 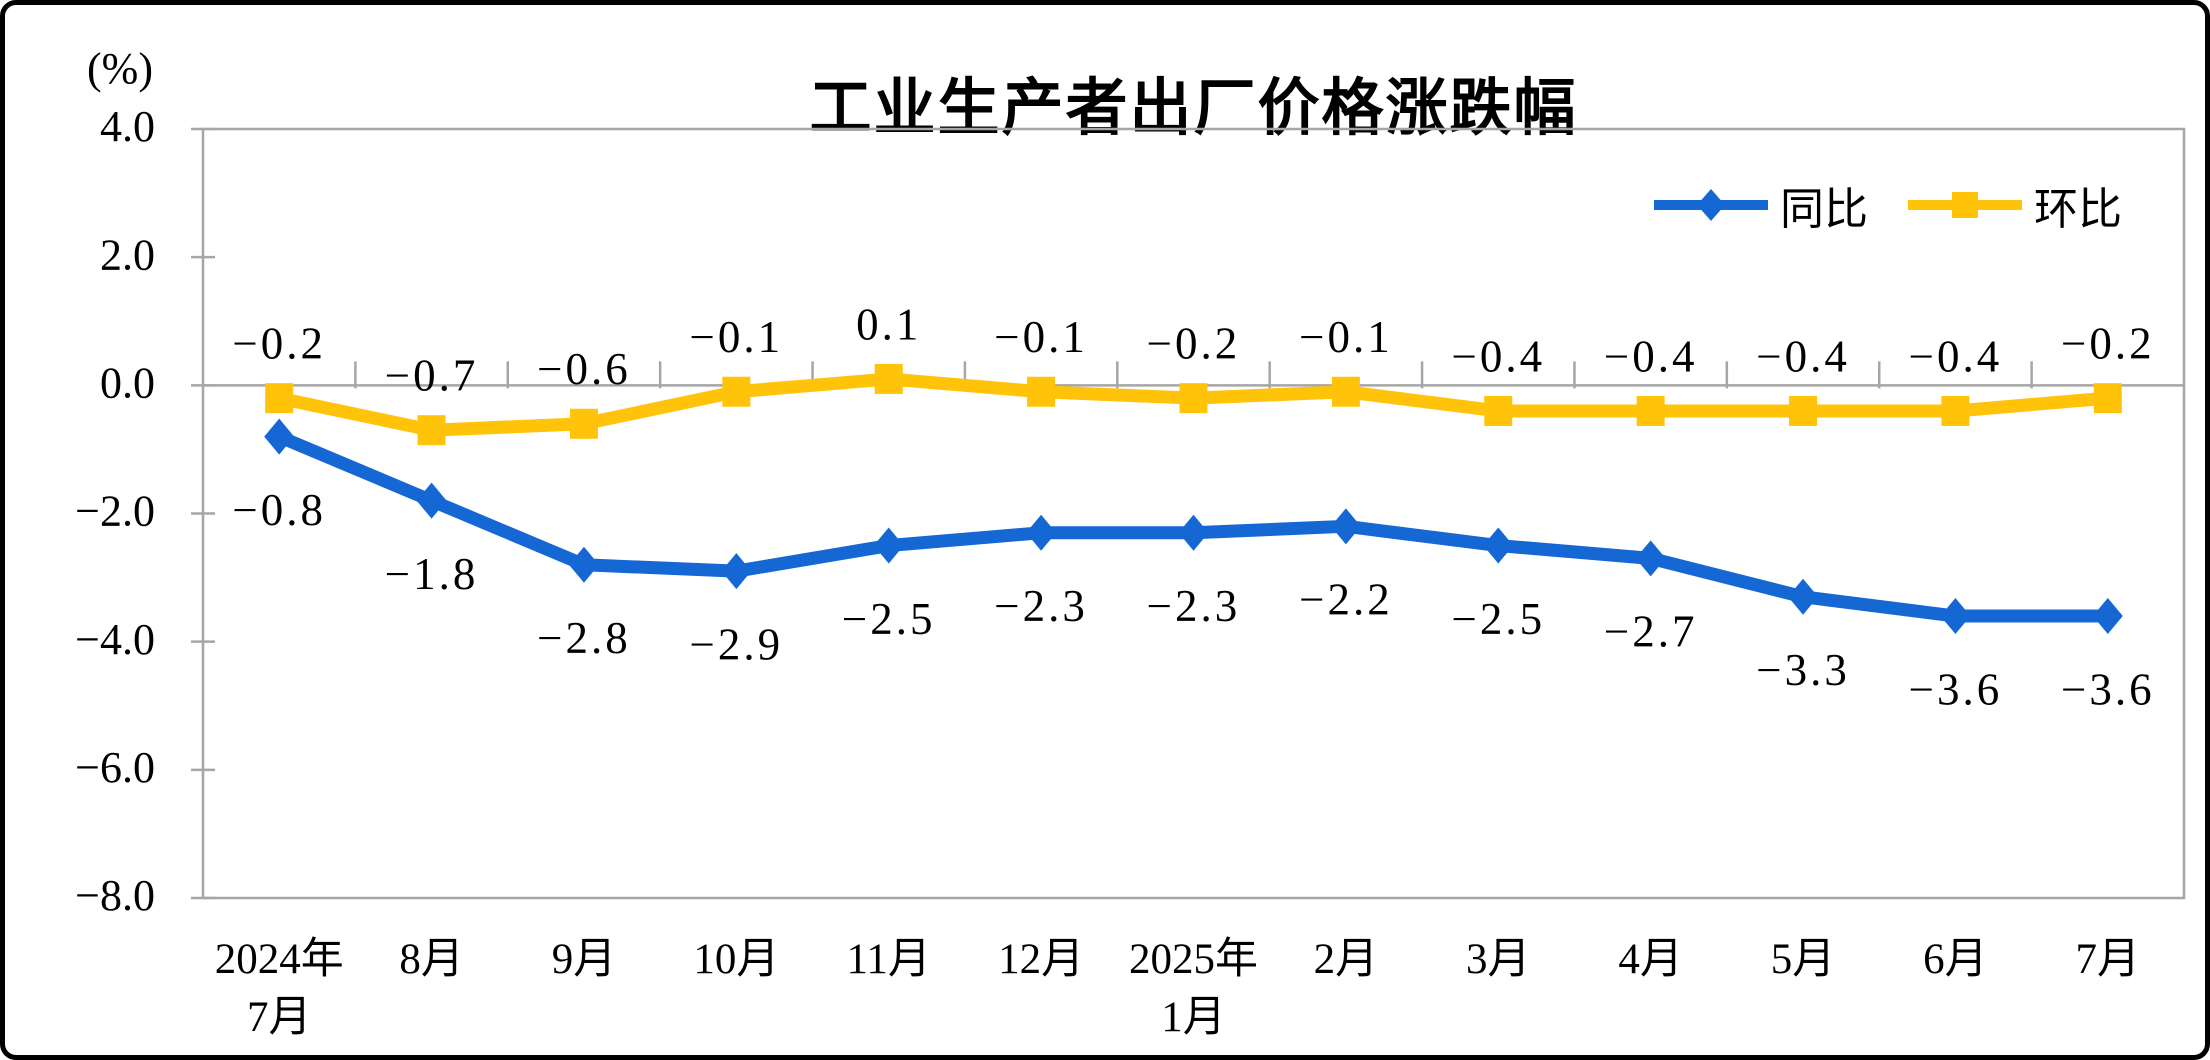 What do you see at coordinates (279, 959) in the screenshot?
I see `x-axis-label: 2024年` at bounding box center [279, 959].